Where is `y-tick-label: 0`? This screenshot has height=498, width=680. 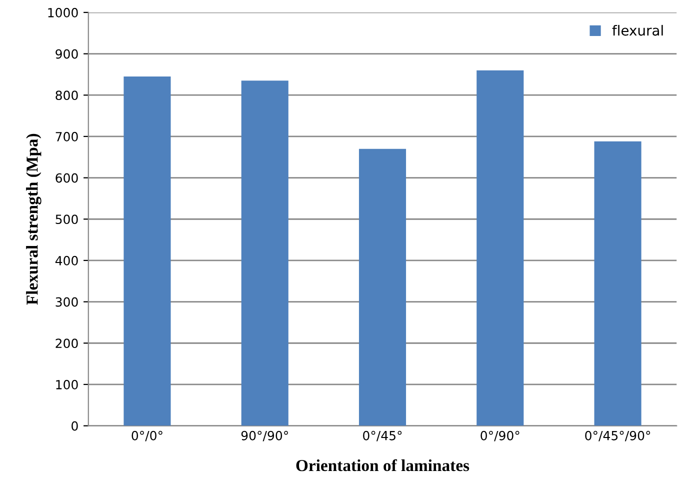 y-tick-label: 0 is located at coordinates (75, 426).